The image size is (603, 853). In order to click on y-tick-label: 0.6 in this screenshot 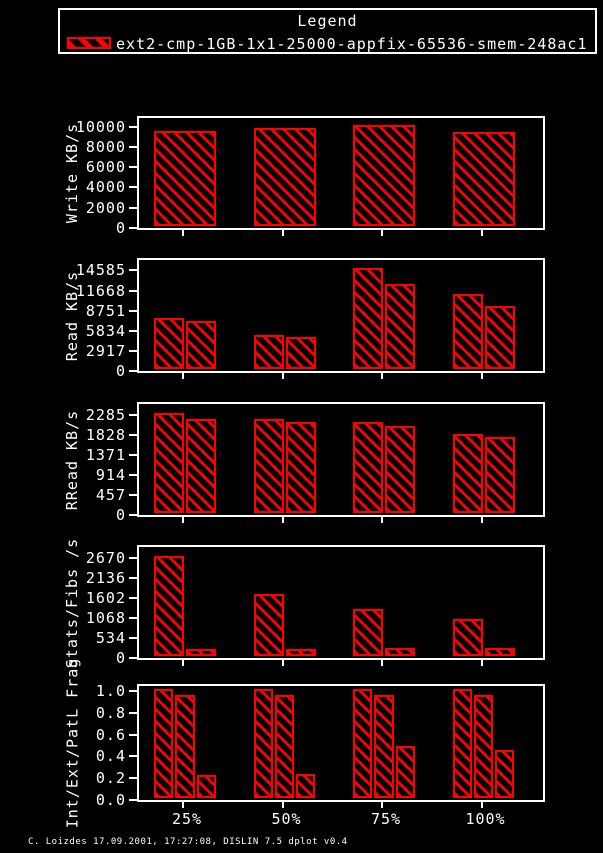, I will do `click(110, 734)`.